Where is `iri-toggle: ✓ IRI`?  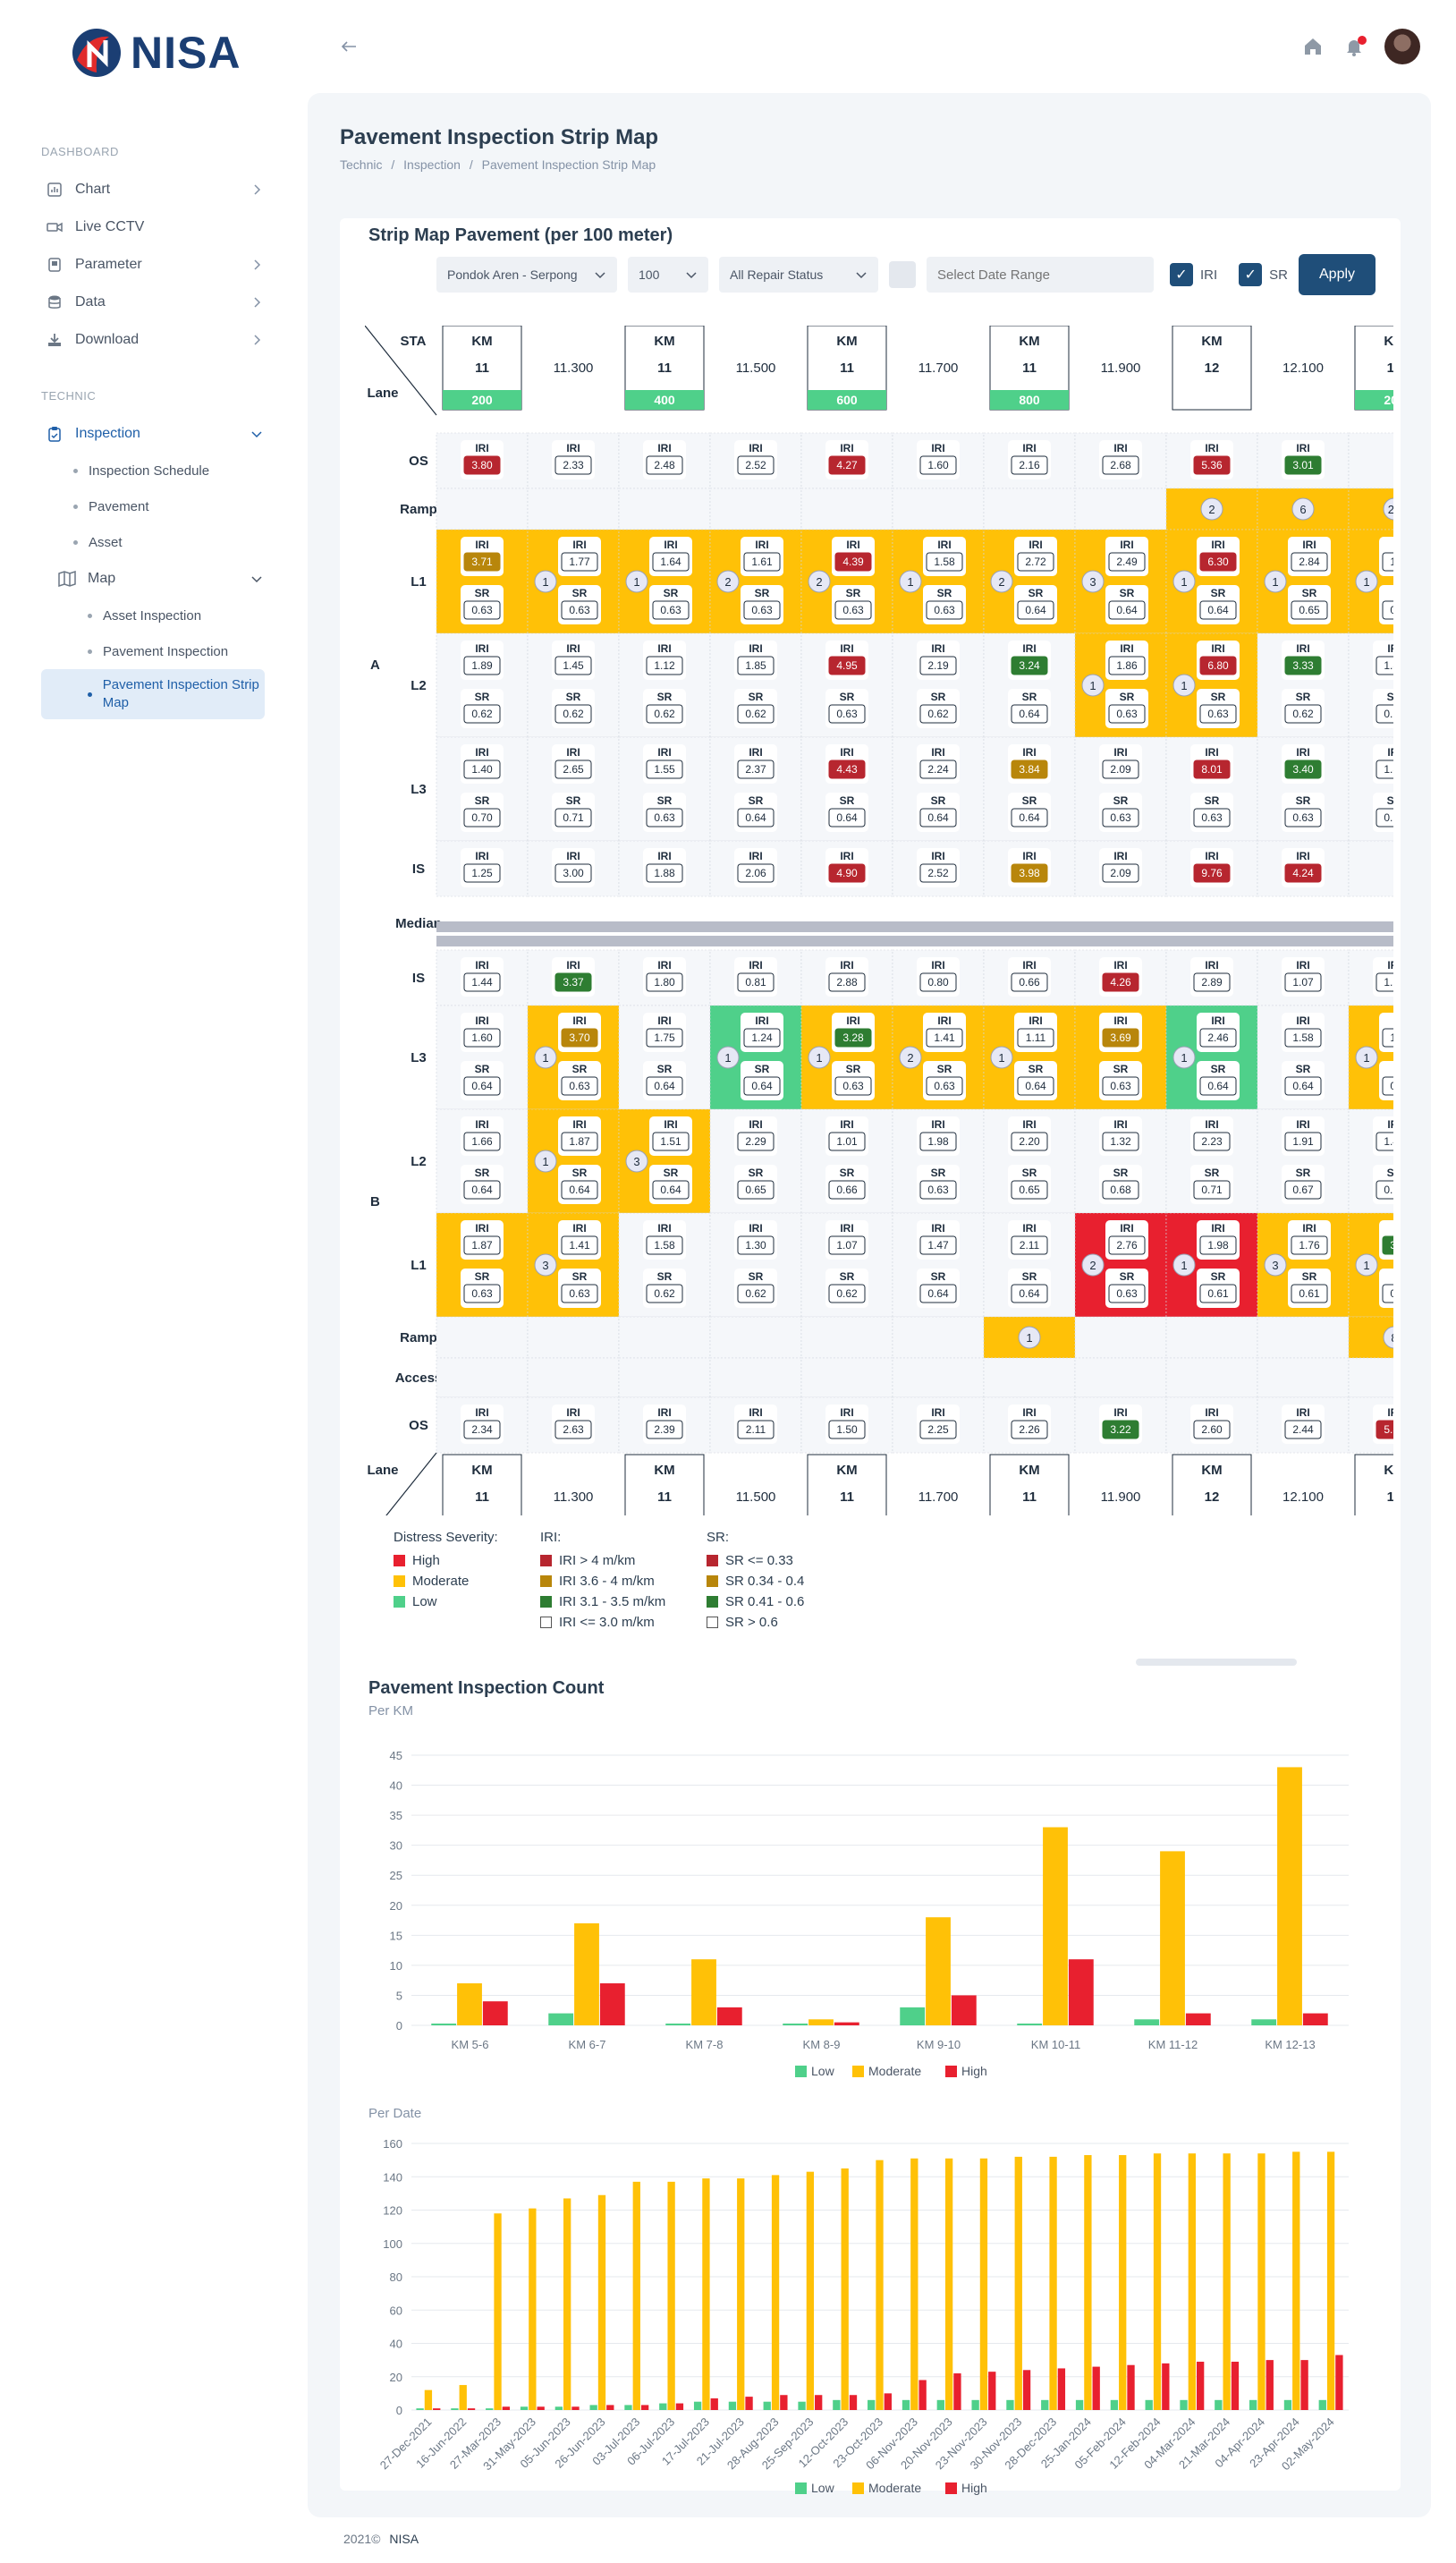
iri-toggle: ✓ IRI is located at coordinates (1193, 274).